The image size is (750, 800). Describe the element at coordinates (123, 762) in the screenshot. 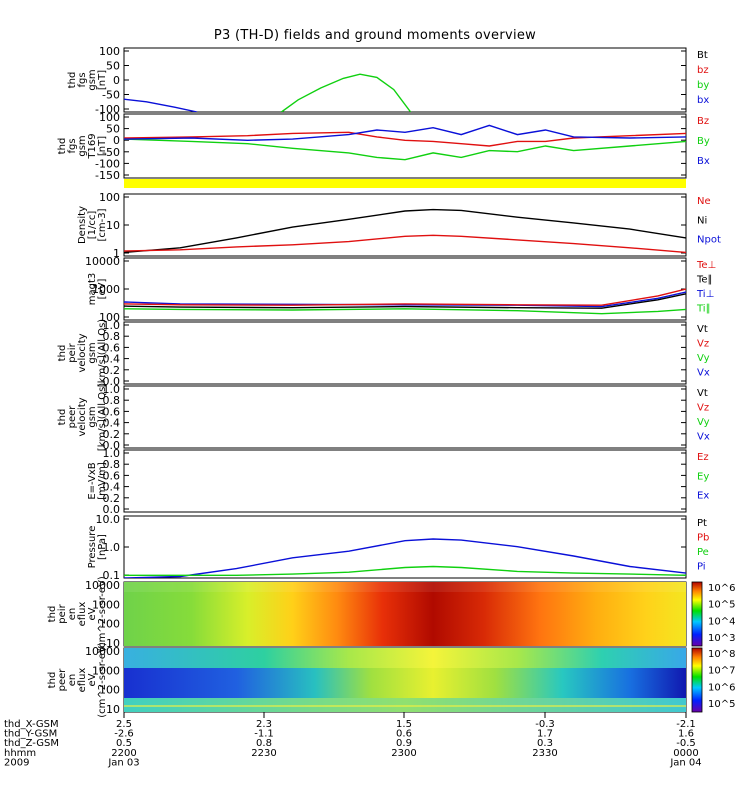

I see `x-axis-value: Jan 03` at that location.